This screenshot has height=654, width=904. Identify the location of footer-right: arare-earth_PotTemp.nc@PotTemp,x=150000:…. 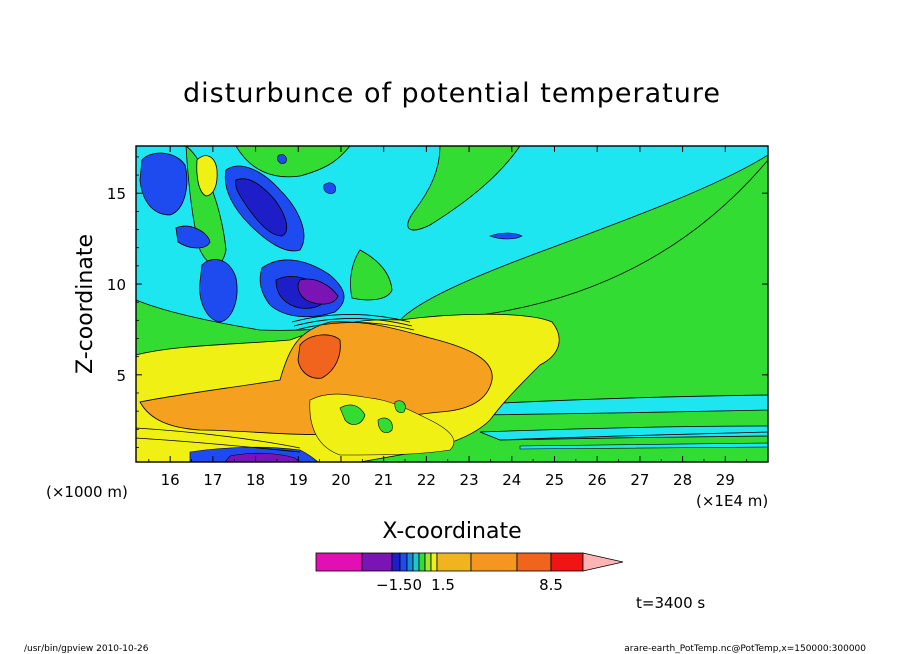
(745, 649).